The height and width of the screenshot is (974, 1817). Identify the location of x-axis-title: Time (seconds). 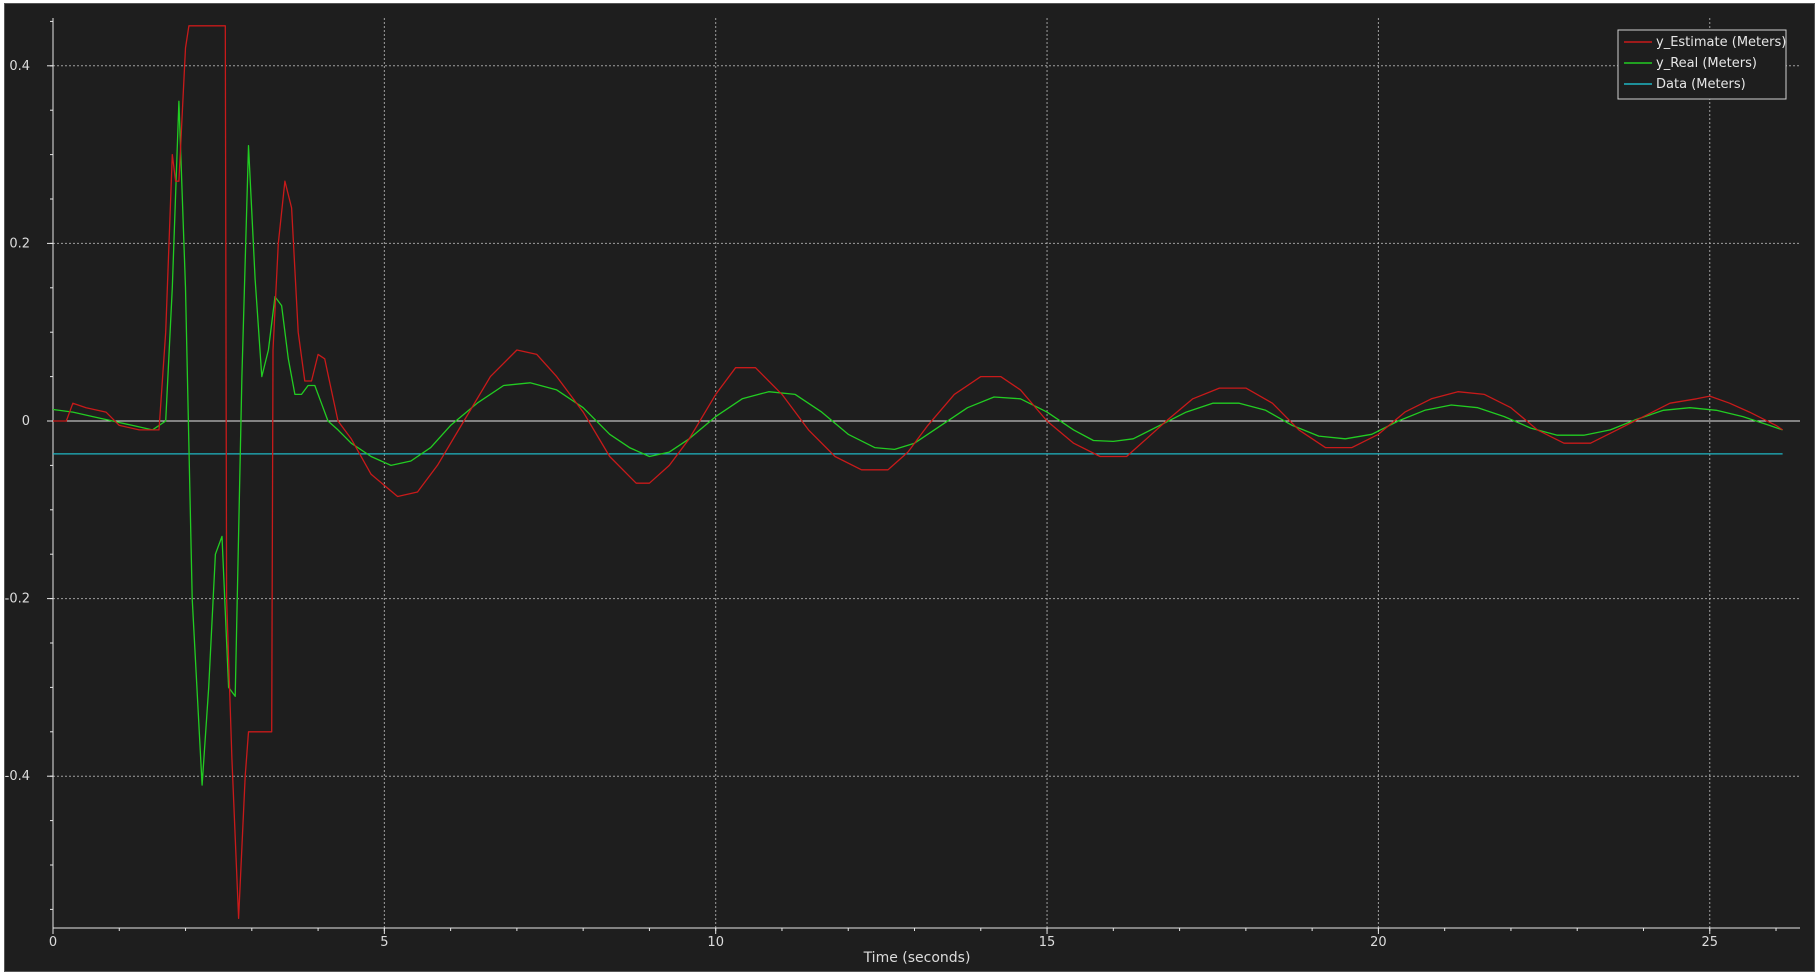
(917, 958).